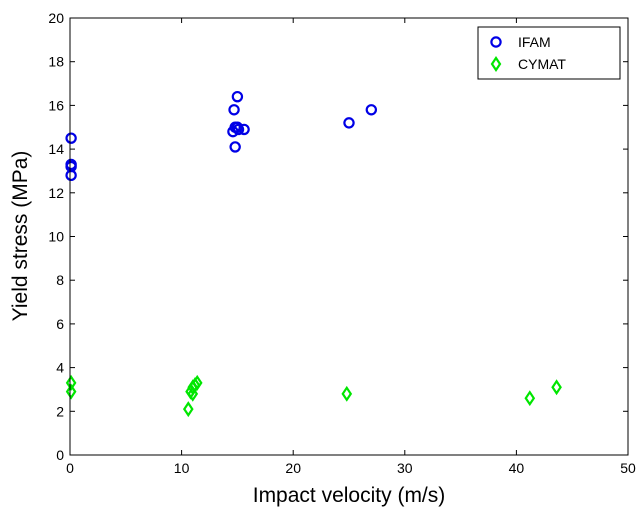 The height and width of the screenshot is (512, 640). Describe the element at coordinates (70, 468) in the screenshot. I see `x-tick-label: 0` at that location.